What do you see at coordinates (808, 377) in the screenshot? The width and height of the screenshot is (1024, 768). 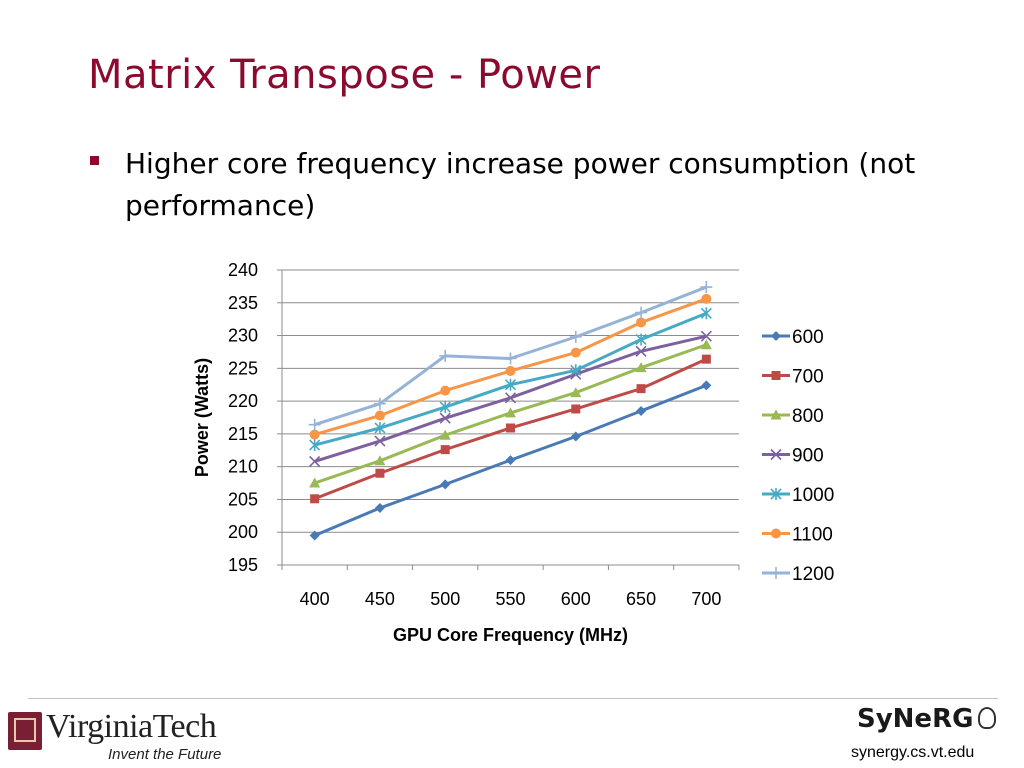 I see `legend-label: 700` at bounding box center [808, 377].